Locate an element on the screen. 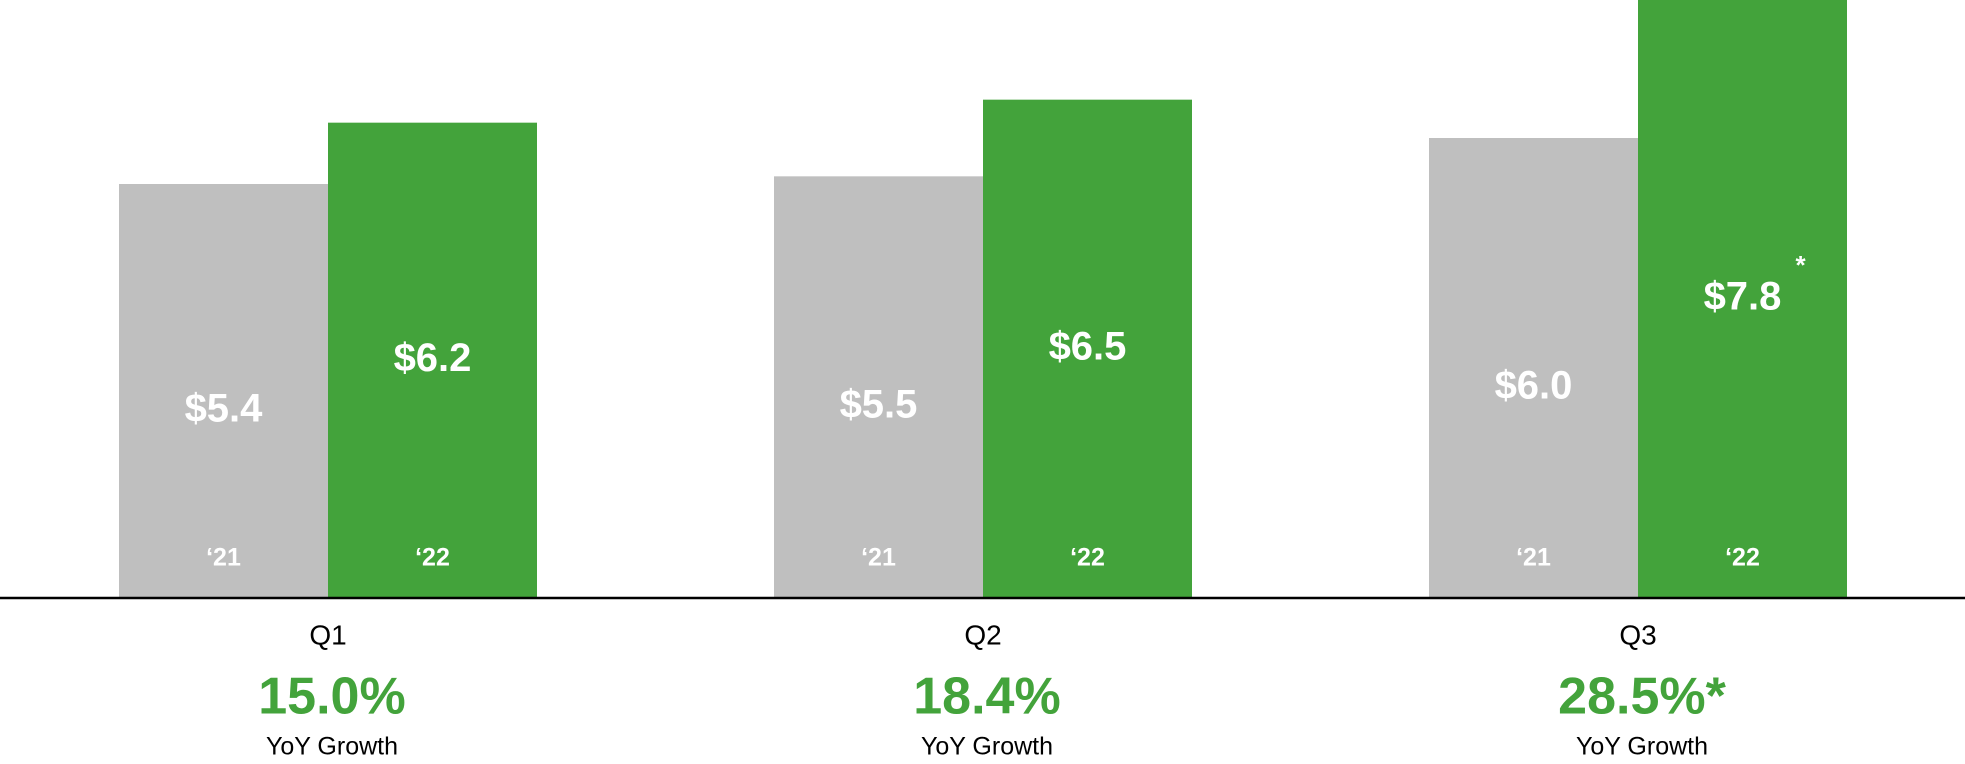  annotation: * is located at coordinates (1800, 265).